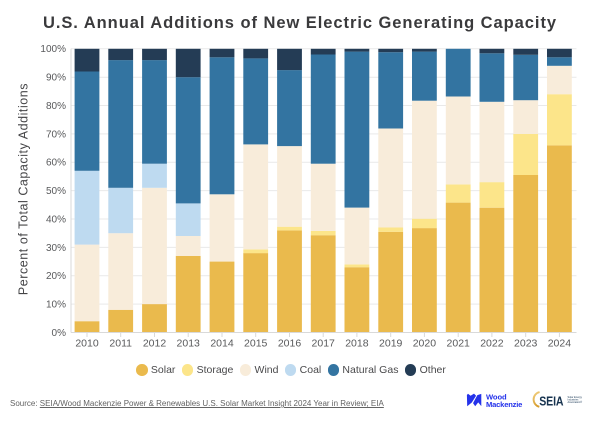 The width and height of the screenshot is (600, 424). What do you see at coordinates (56, 219) in the screenshot?
I see `svg-text: 40%` at bounding box center [56, 219].